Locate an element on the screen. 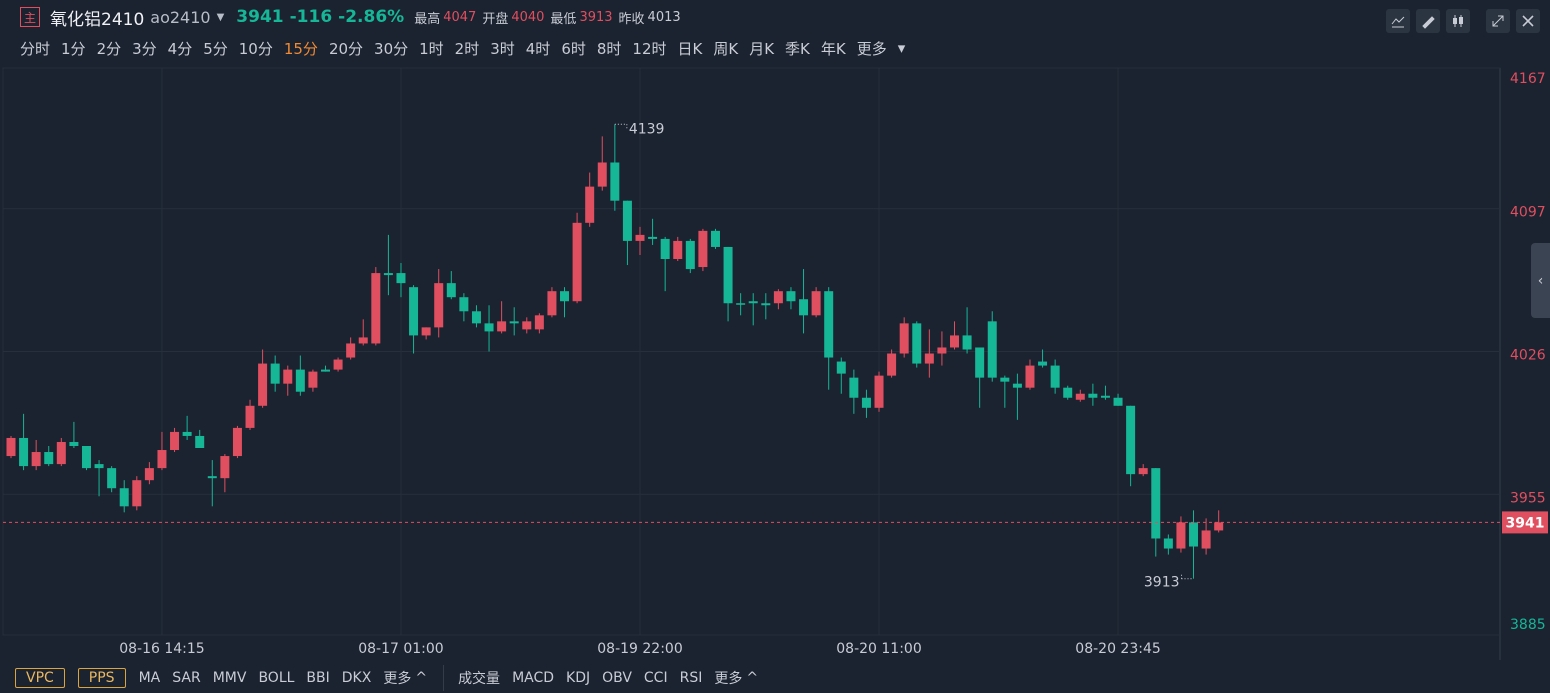 The image size is (1550, 693). icon is located at coordinates (1398, 22).